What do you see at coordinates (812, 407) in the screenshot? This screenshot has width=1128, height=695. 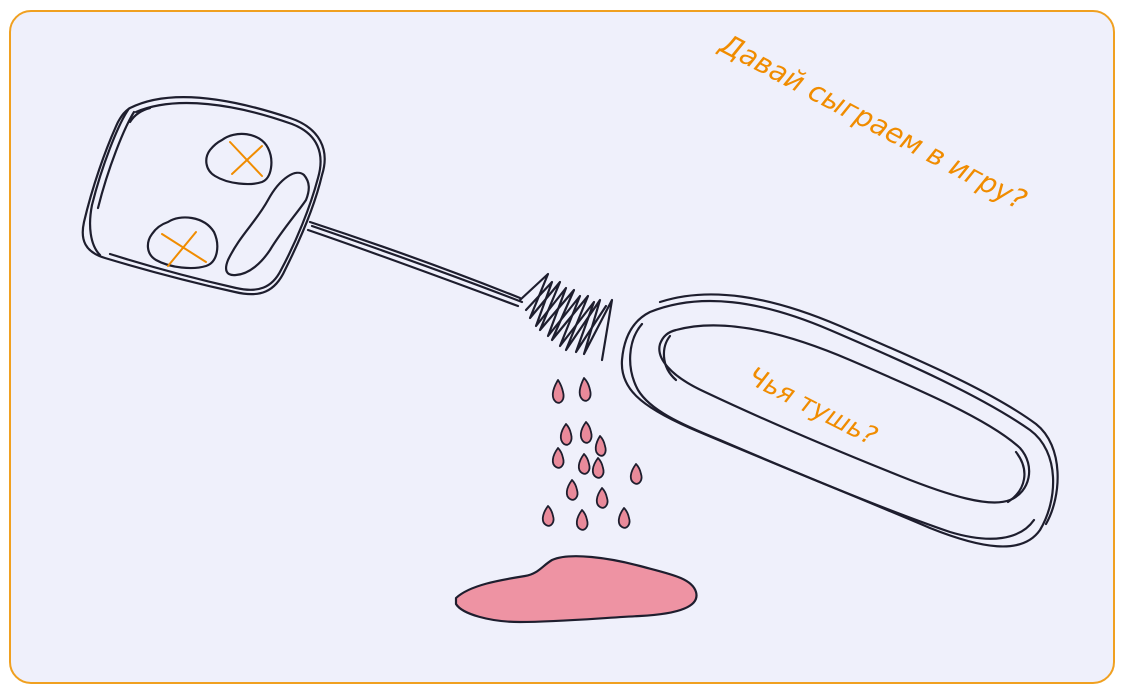 I see `tube-label-text: Чья тушь?` at bounding box center [812, 407].